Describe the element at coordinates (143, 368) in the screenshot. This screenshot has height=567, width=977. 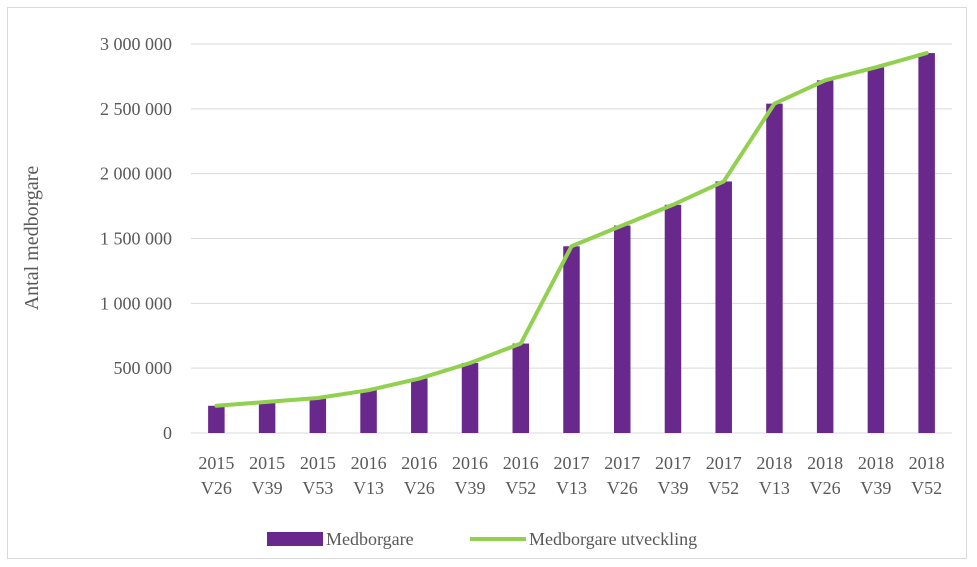
I see `y-tick-label: 500 000` at that location.